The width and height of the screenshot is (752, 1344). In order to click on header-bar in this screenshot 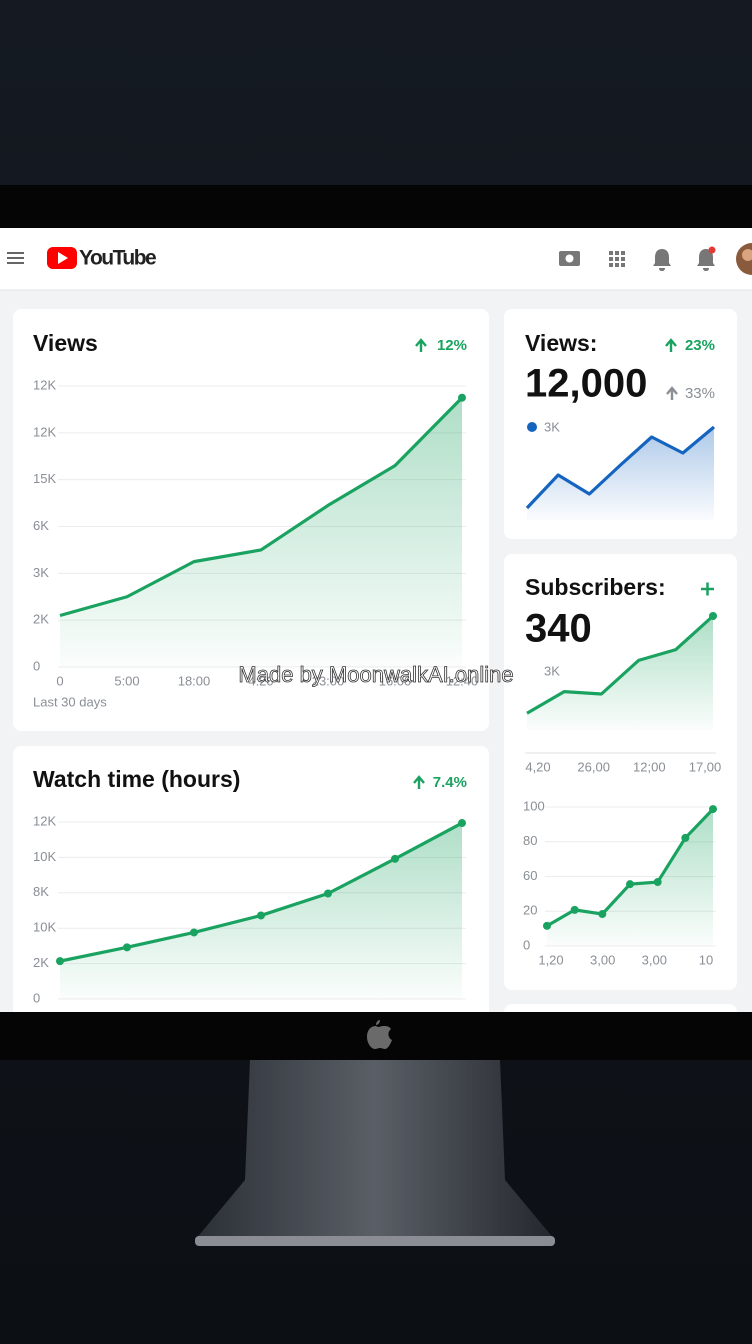, I will do `click(376, 259)`.